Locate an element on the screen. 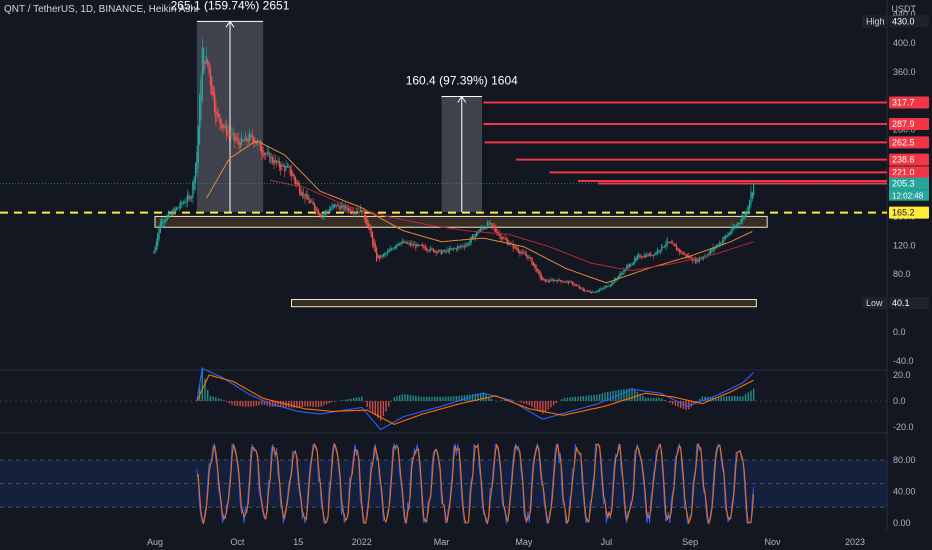  stoch-tick-label: 80.00 is located at coordinates (904, 460).